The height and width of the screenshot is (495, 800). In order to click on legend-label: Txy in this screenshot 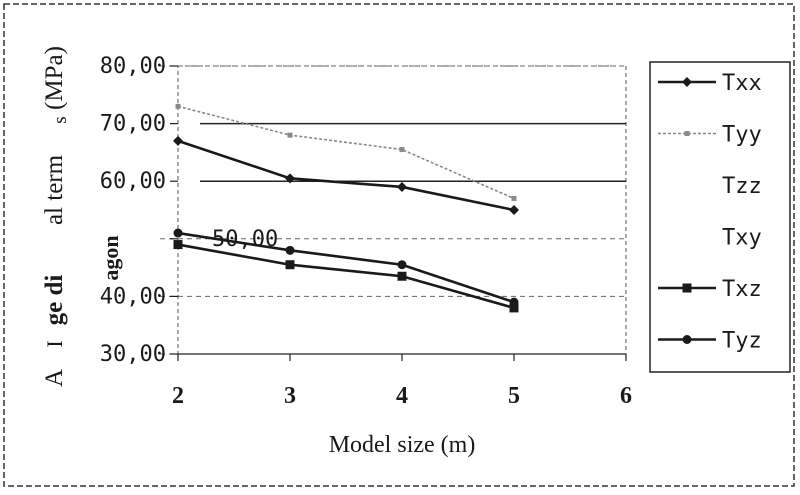, I will do `click(742, 238)`.